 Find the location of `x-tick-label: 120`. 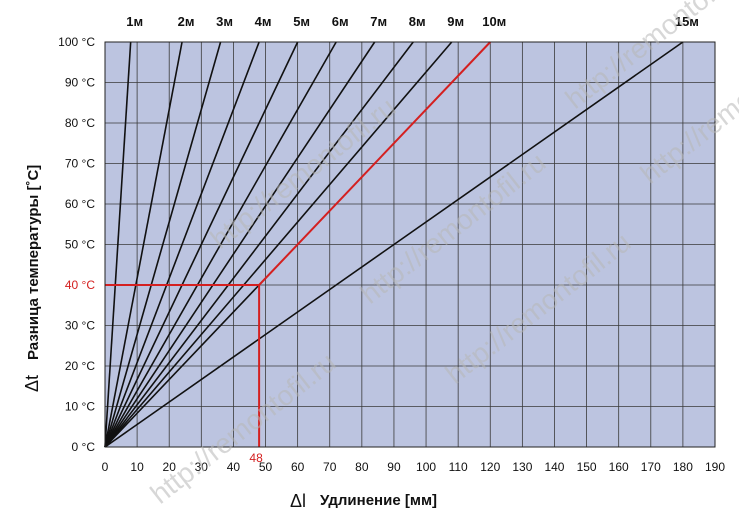

x-tick-label: 120 is located at coordinates (490, 467).